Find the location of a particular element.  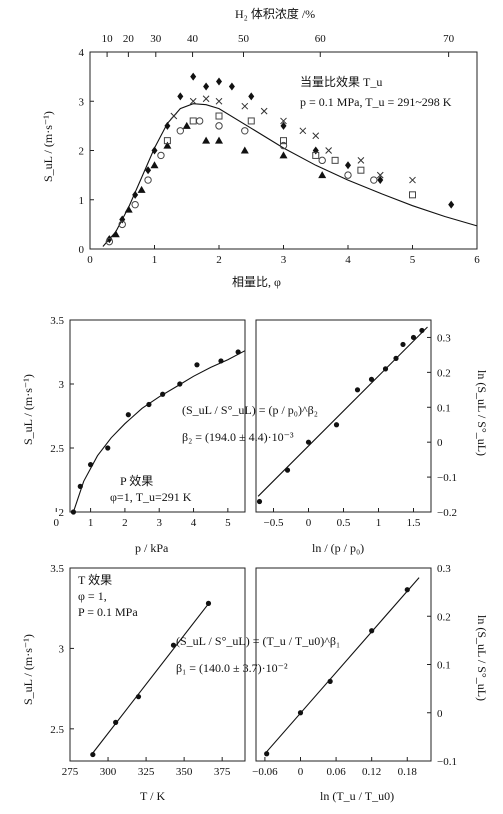

x-axis-label: T / K is located at coordinates (152, 796).